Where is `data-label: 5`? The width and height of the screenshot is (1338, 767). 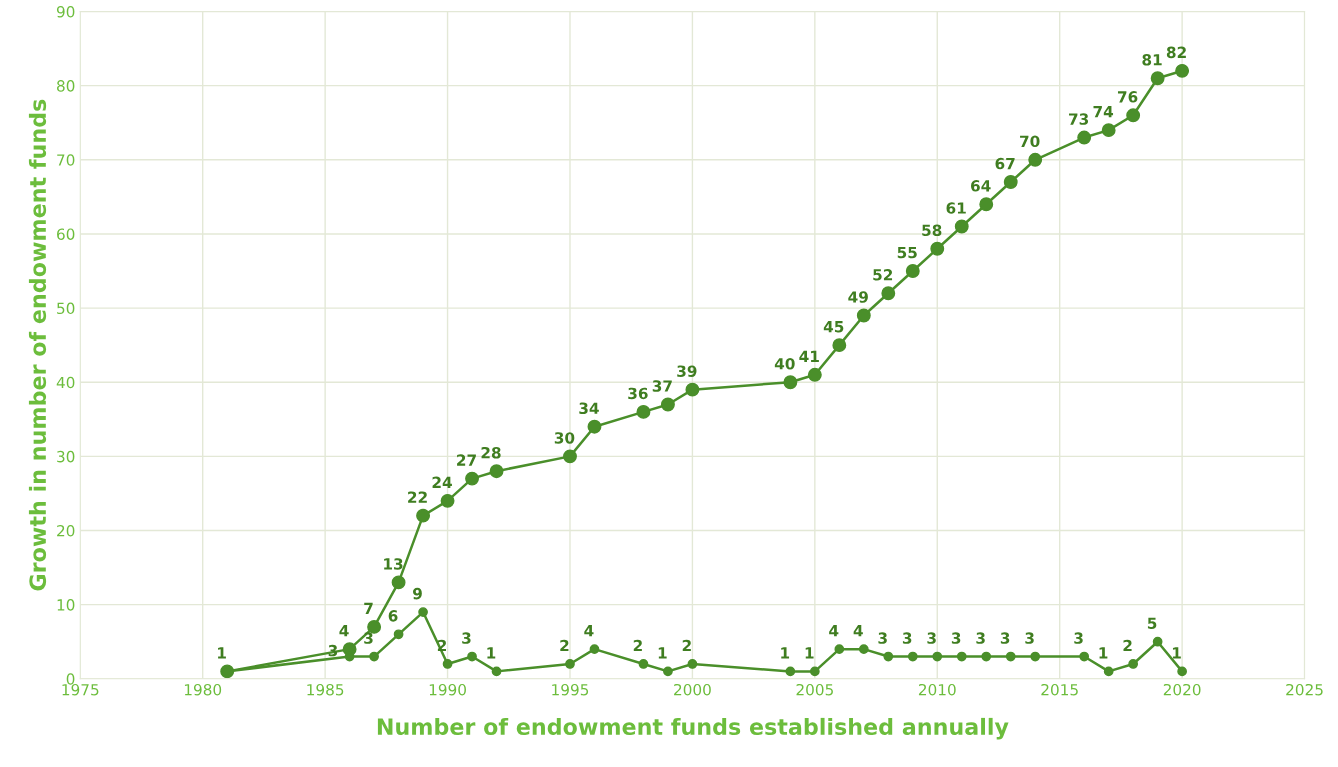 data-label: 5 is located at coordinates (1152, 623).